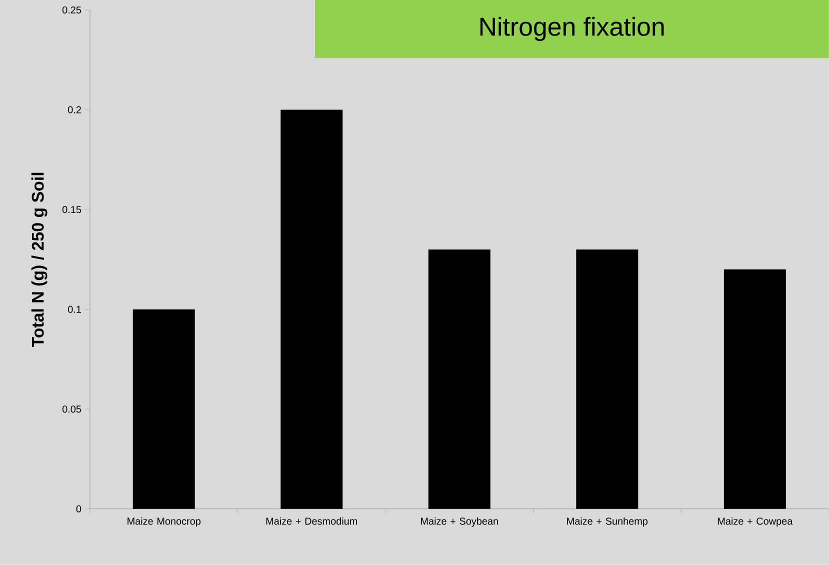  What do you see at coordinates (572, 29) in the screenshot?
I see `chart-title: Nitrogen fixation` at bounding box center [572, 29].